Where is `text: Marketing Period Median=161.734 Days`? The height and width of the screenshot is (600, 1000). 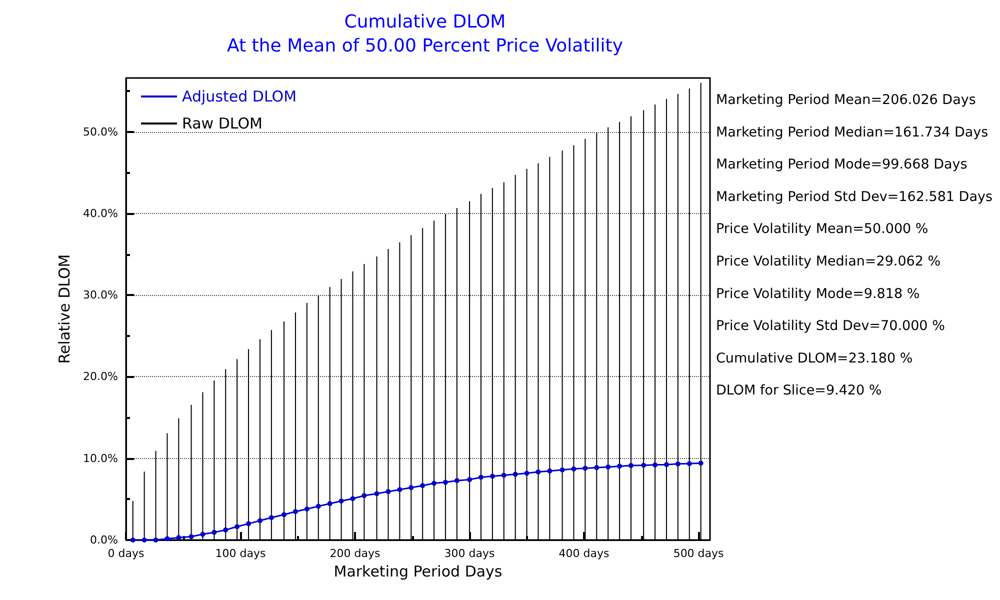
text: Marketing Period Median=161.734 Days is located at coordinates (852, 132).